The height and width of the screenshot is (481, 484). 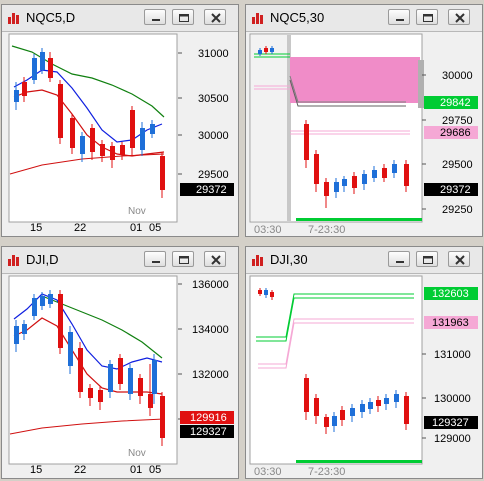 I want to click on ma-long-line, so click(x=87, y=426).